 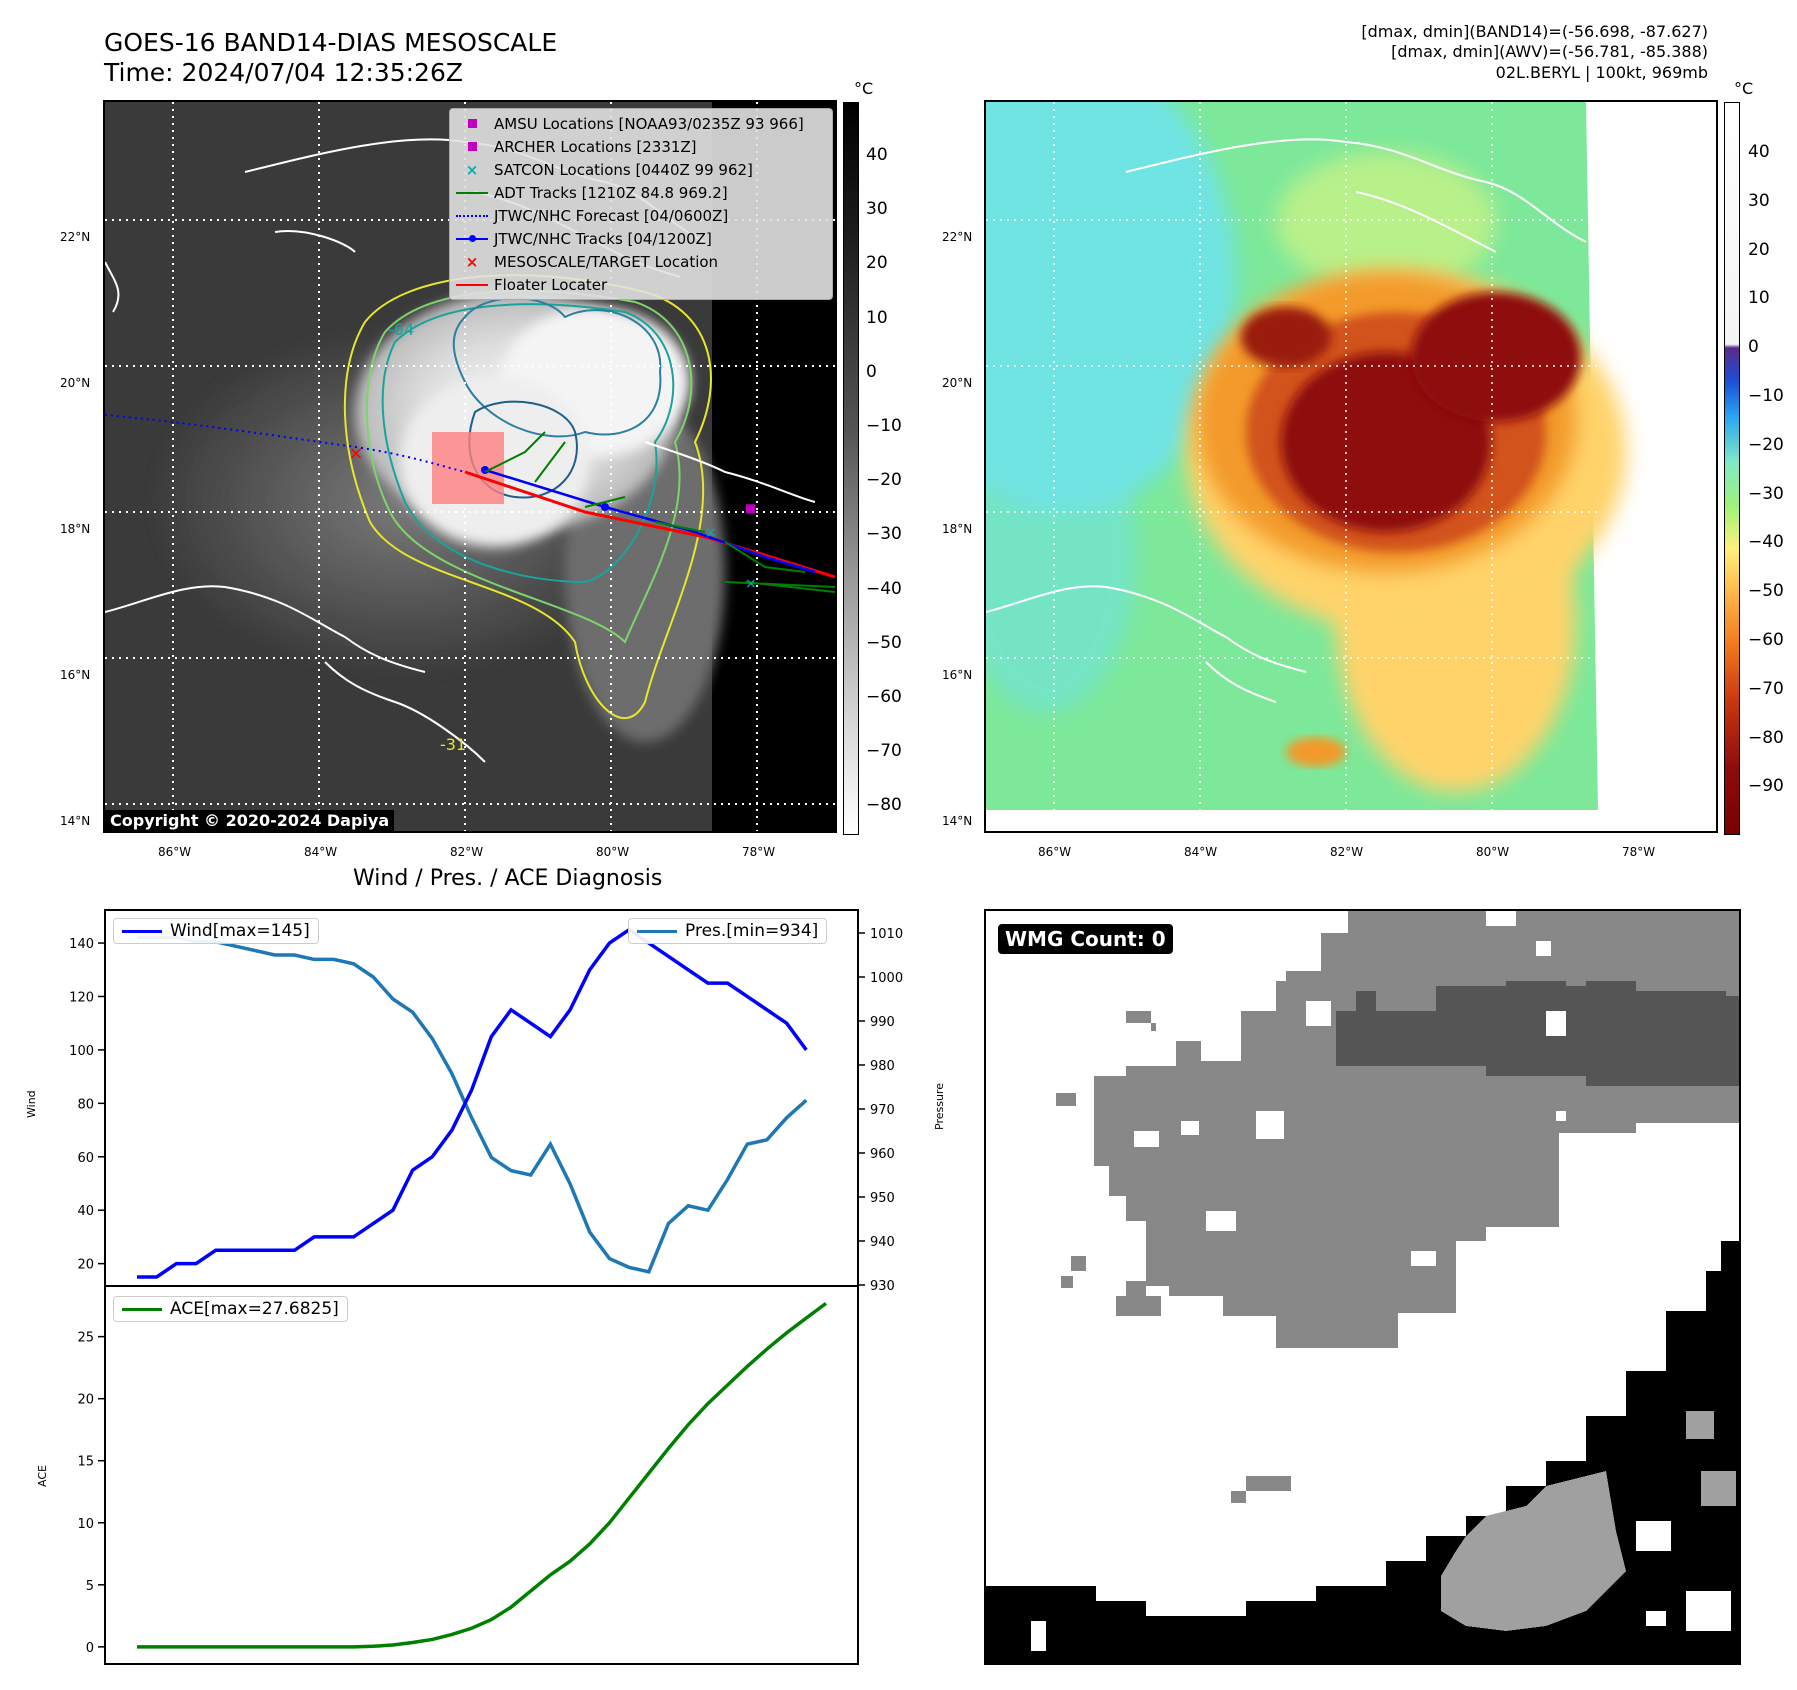 What do you see at coordinates (939, 1106) in the screenshot?
I see `pressure-axis-label: Pressure` at bounding box center [939, 1106].